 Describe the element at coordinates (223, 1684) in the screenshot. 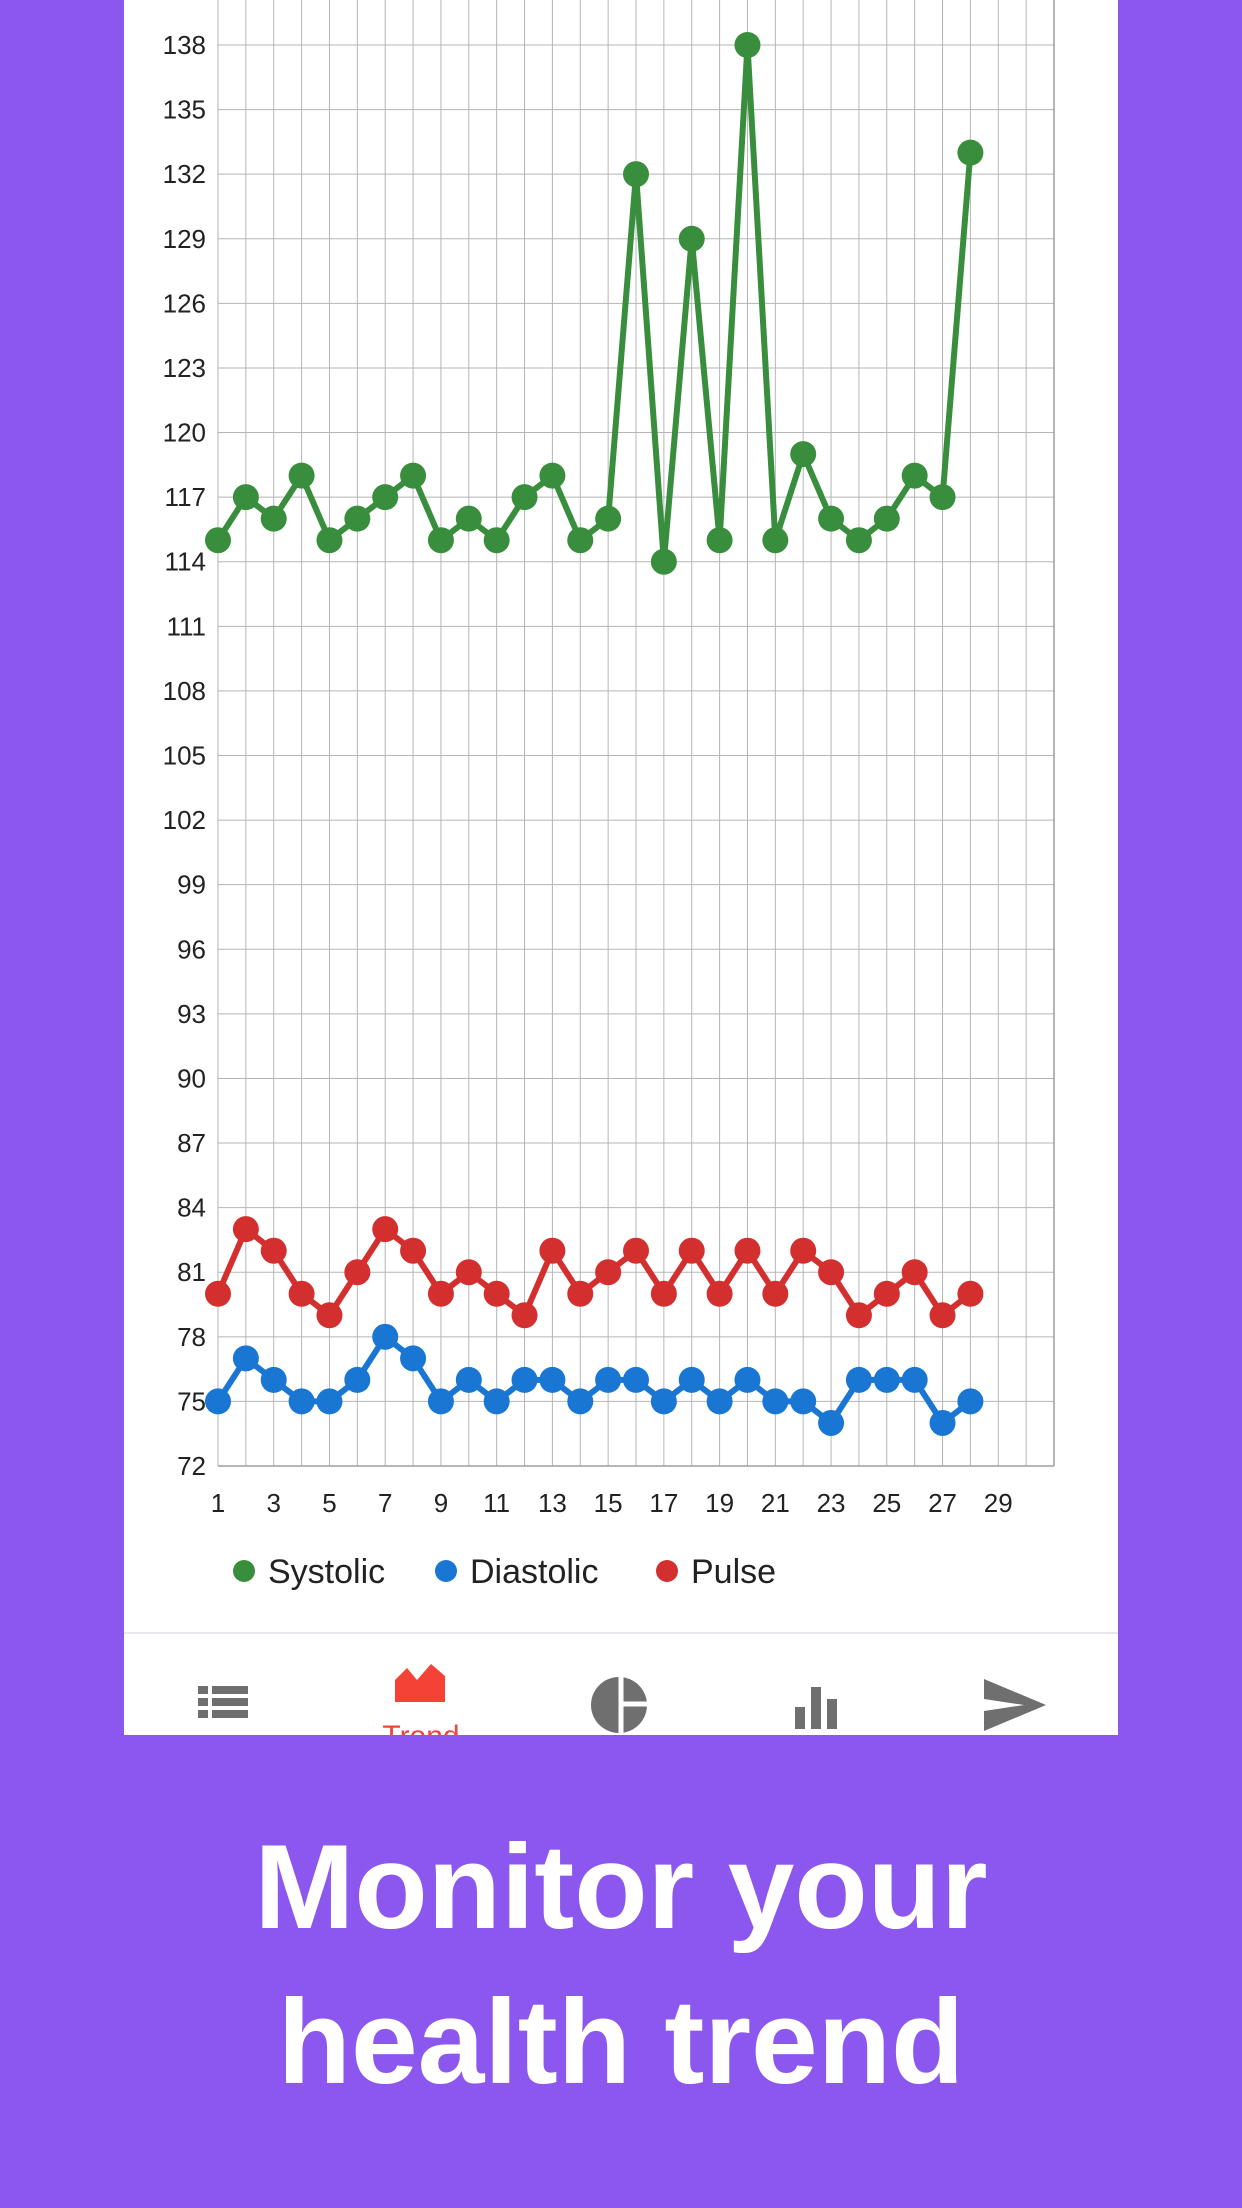

I see `nav-item-list` at that location.